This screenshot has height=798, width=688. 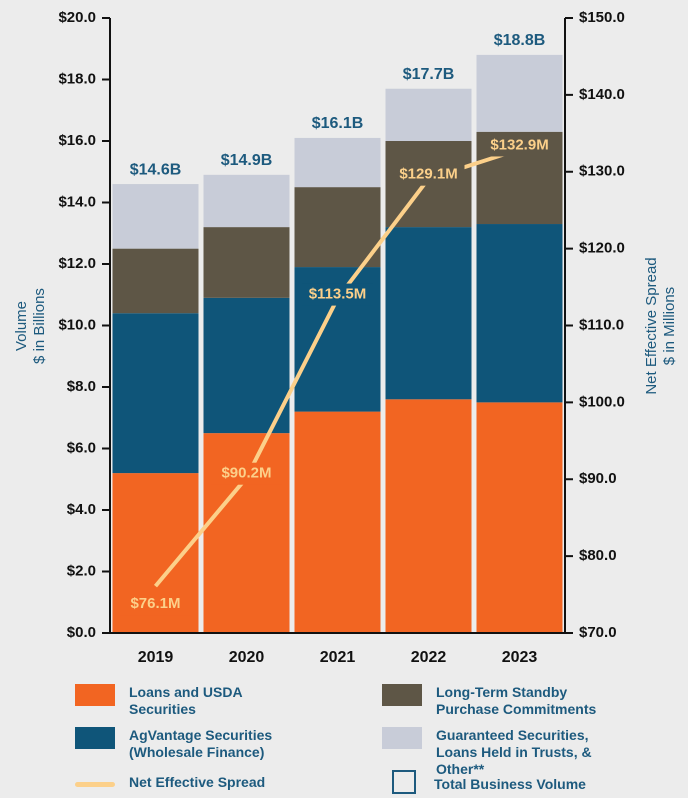 I want to click on legend-label: Long-Term Standby Purchase Commitments, so click(x=516, y=700).